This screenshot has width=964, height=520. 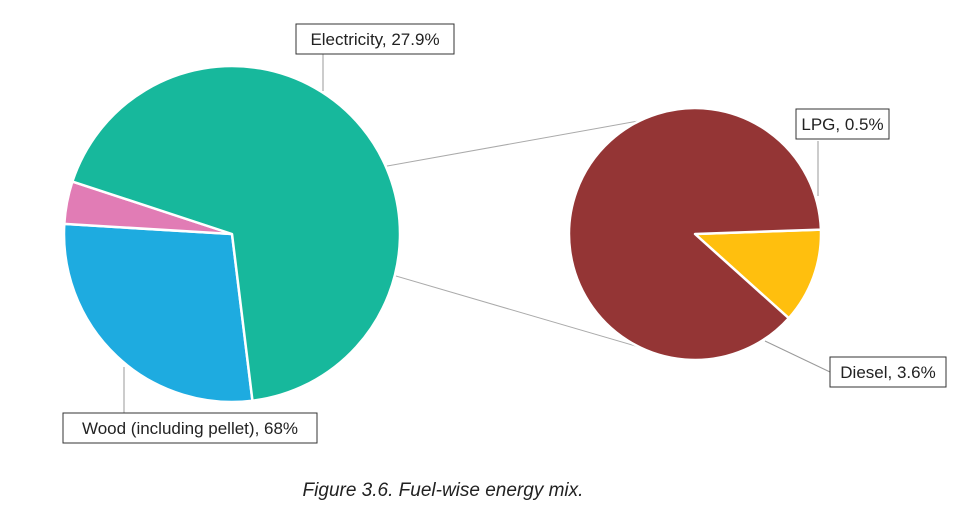 I want to click on secondary-pie, so click(x=695, y=234).